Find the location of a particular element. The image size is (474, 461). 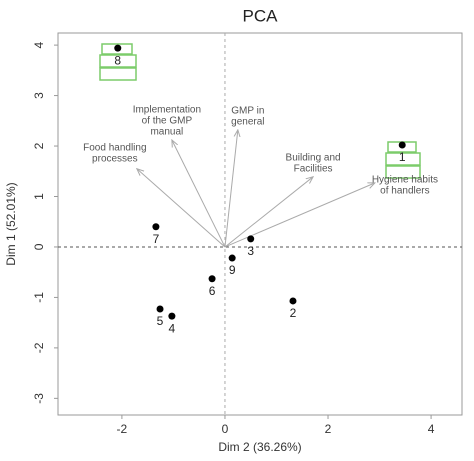

point-label: 9 is located at coordinates (232, 270).